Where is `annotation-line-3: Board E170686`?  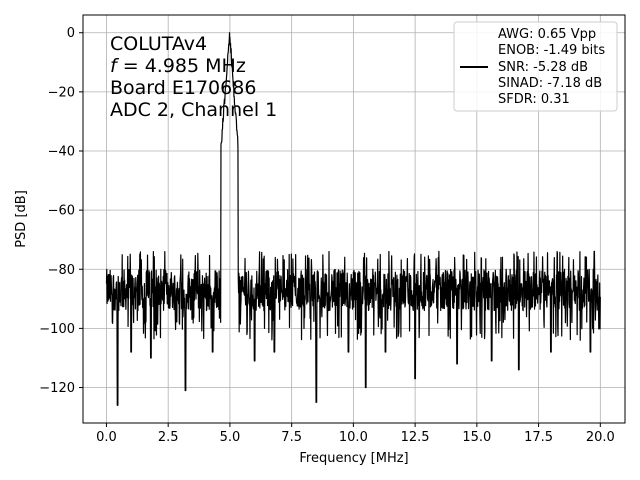
annotation-line-3: Board E170686 is located at coordinates (183, 88).